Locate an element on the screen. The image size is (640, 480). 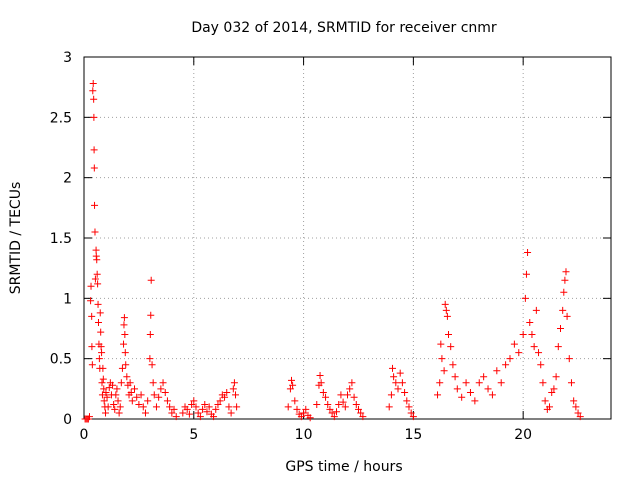
x-tick-label: 20 is located at coordinates (523, 435).